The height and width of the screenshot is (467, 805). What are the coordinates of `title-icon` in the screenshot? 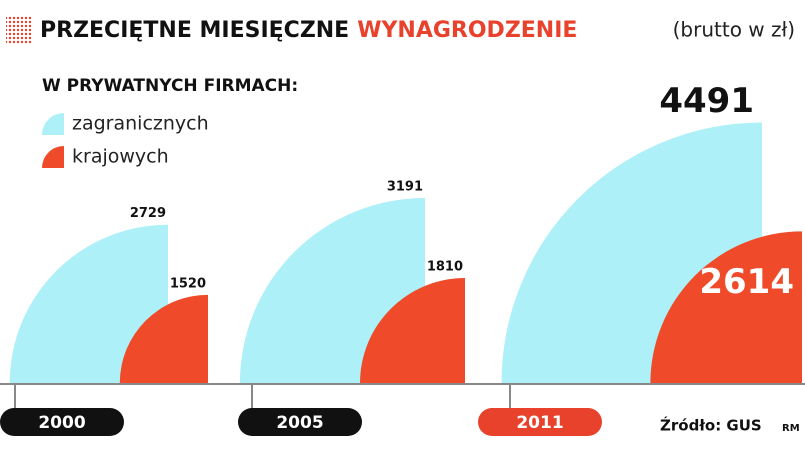 It's located at (19, 30).